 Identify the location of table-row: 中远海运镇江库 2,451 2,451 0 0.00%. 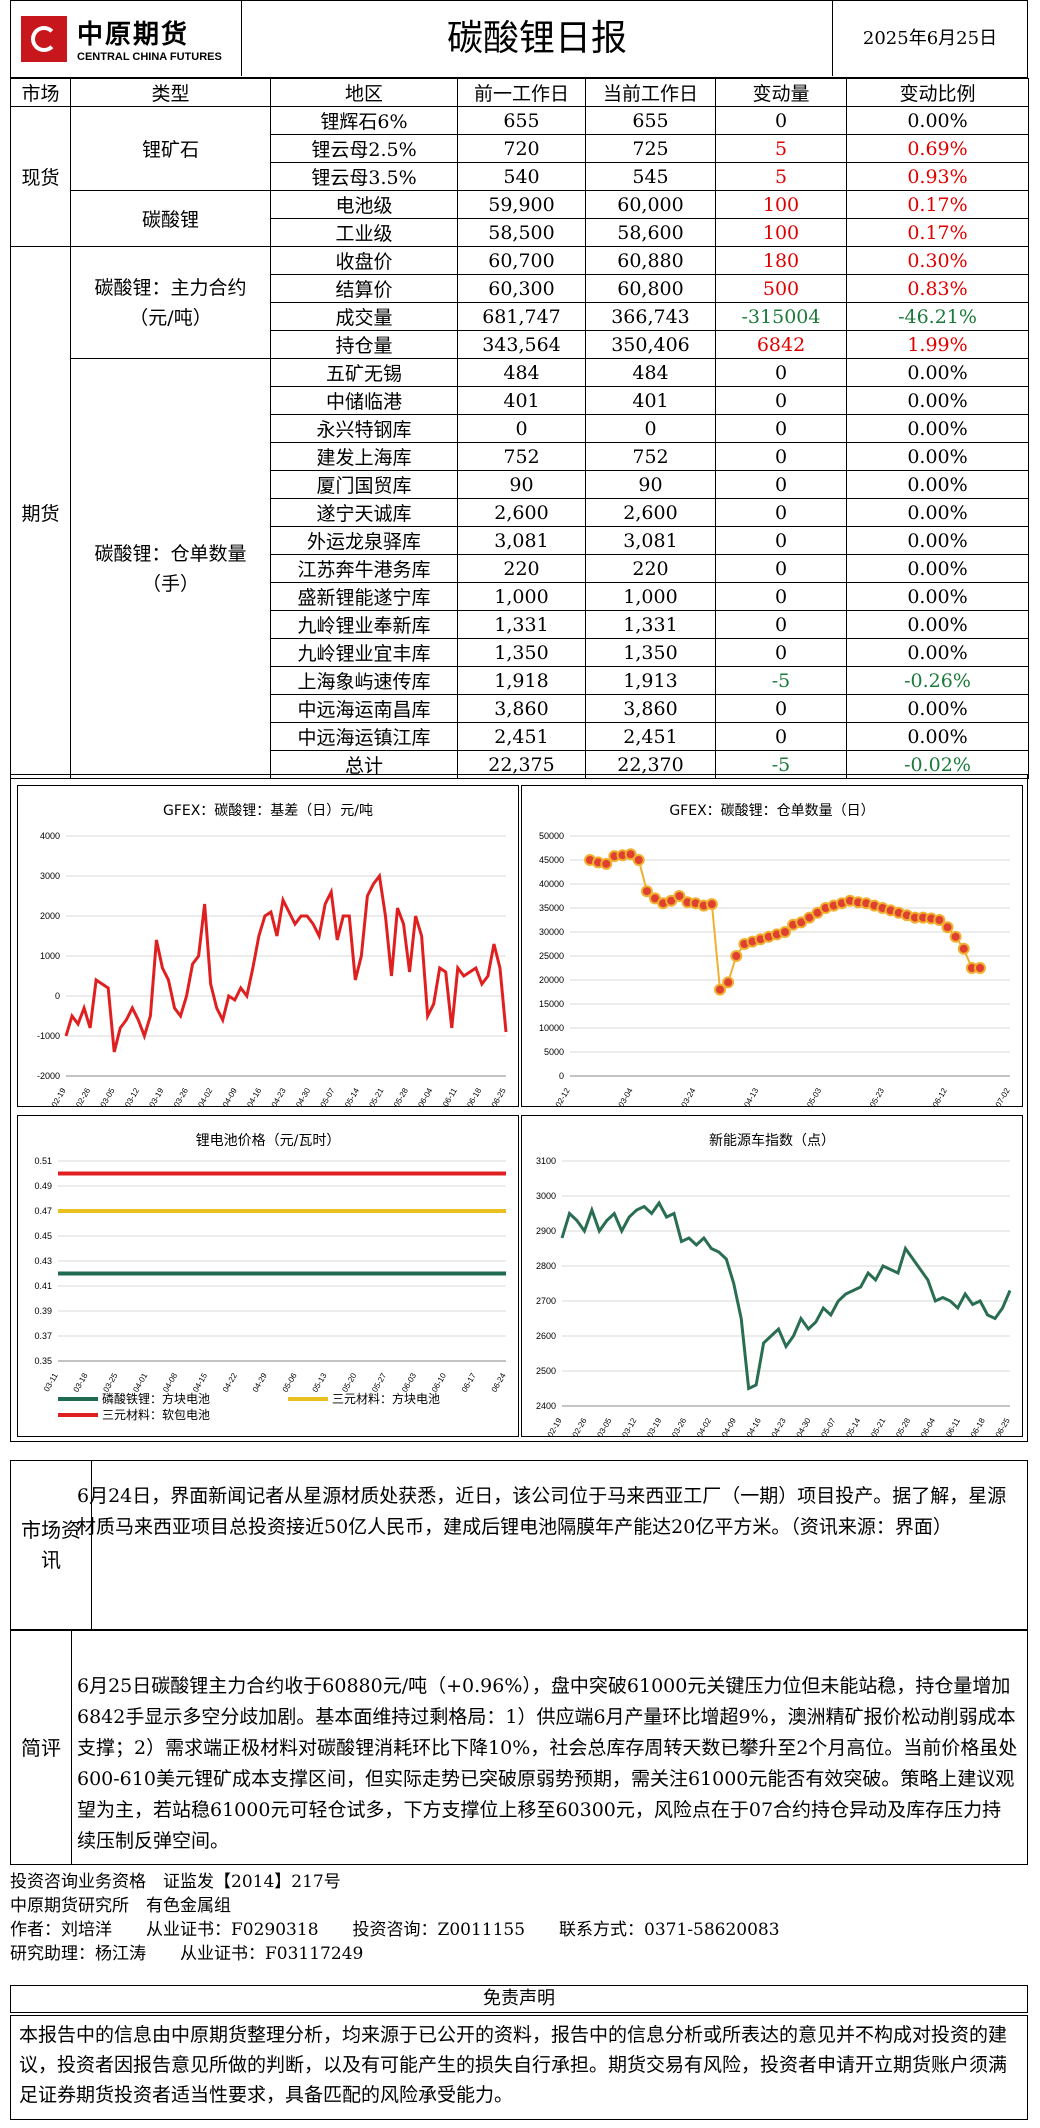
(520, 736).